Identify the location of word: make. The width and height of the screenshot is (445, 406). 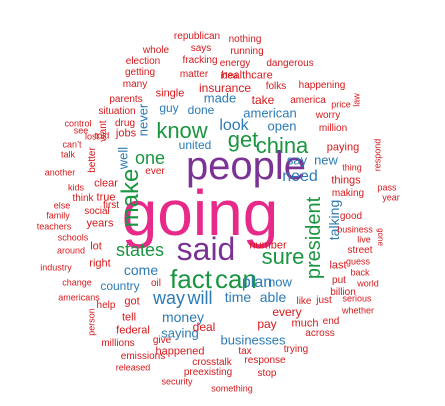
(130, 198).